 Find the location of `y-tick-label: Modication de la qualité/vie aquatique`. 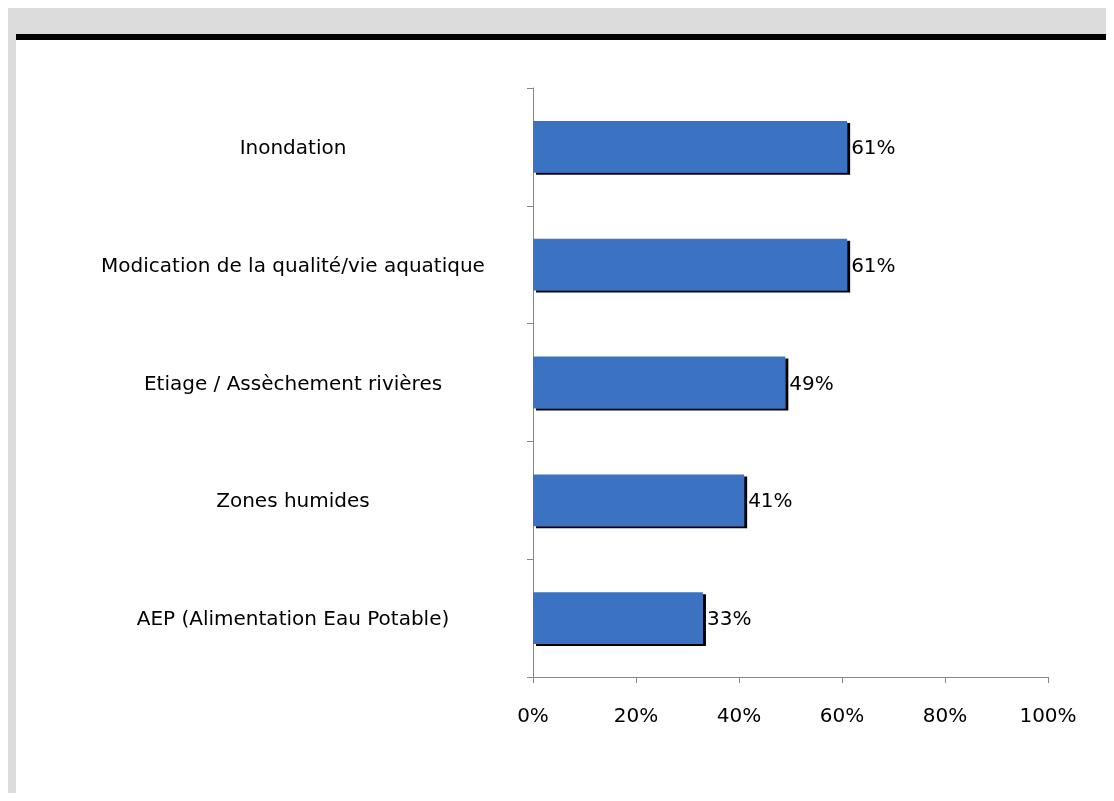

y-tick-label: Modication de la qualité/vie aquatique is located at coordinates (293, 264).